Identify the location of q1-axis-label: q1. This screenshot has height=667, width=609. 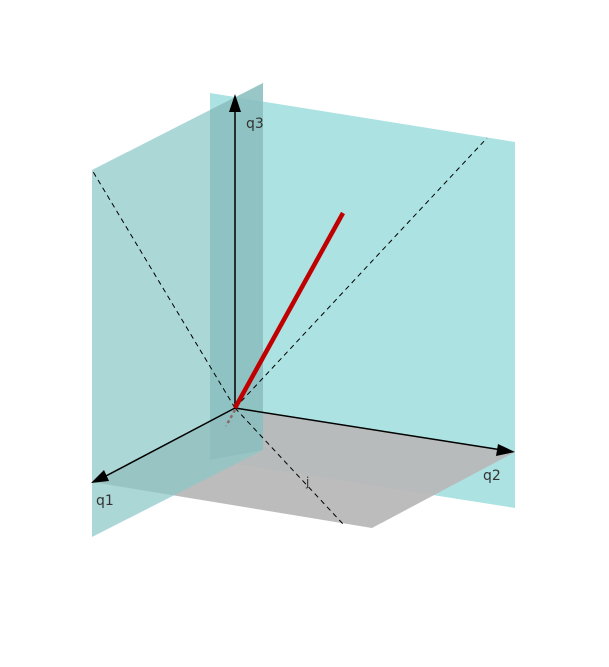
(105, 501).